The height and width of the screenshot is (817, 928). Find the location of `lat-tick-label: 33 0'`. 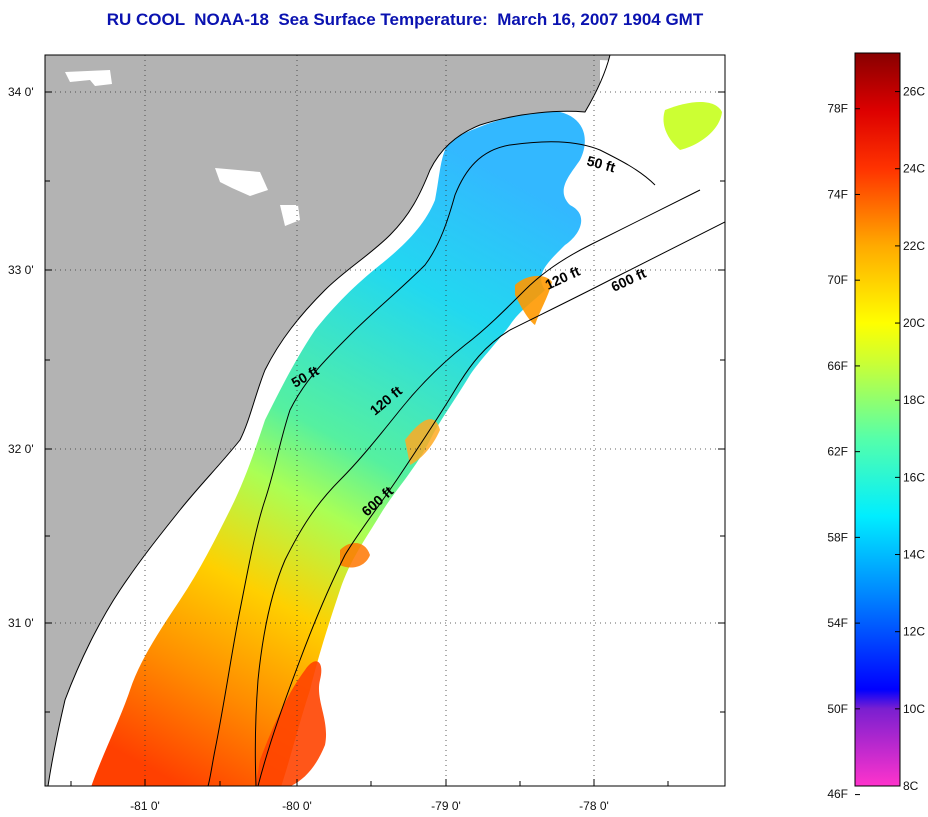

lat-tick-label: 33 0' is located at coordinates (21, 270).